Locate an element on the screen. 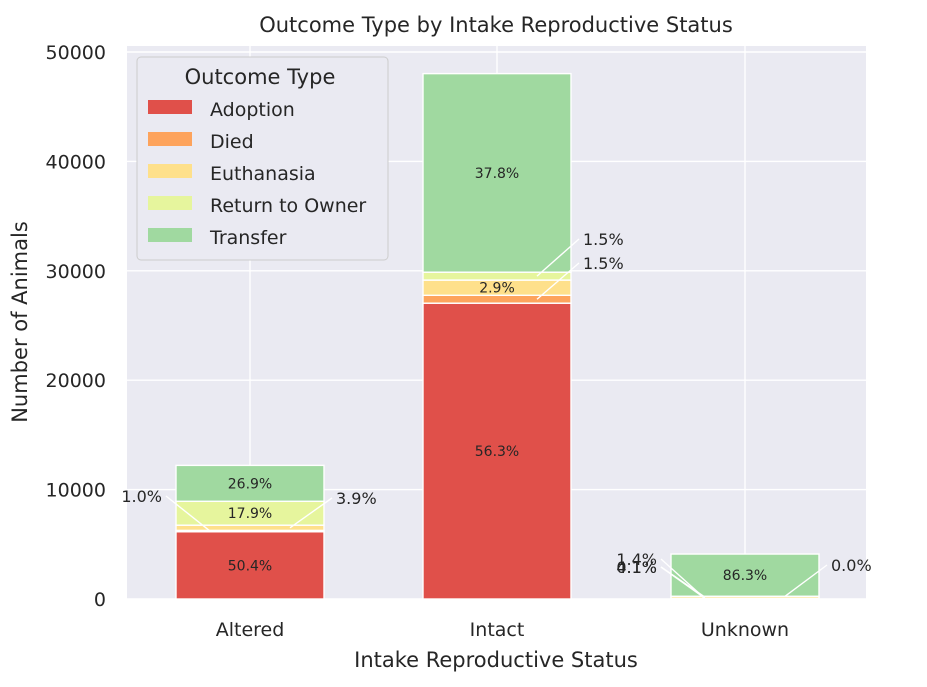 The width and height of the screenshot is (927, 687). x-tick-labels: Altered Intact Unknown is located at coordinates (502, 630).